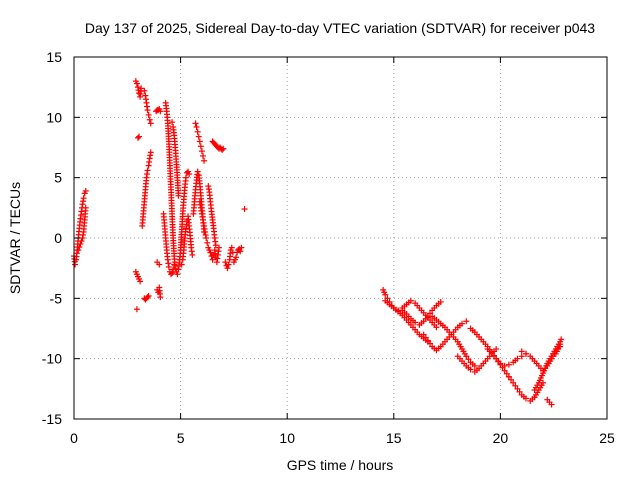 This screenshot has width=640, height=480. Describe the element at coordinates (74, 438) in the screenshot. I see `x-tick-label: 0` at that location.